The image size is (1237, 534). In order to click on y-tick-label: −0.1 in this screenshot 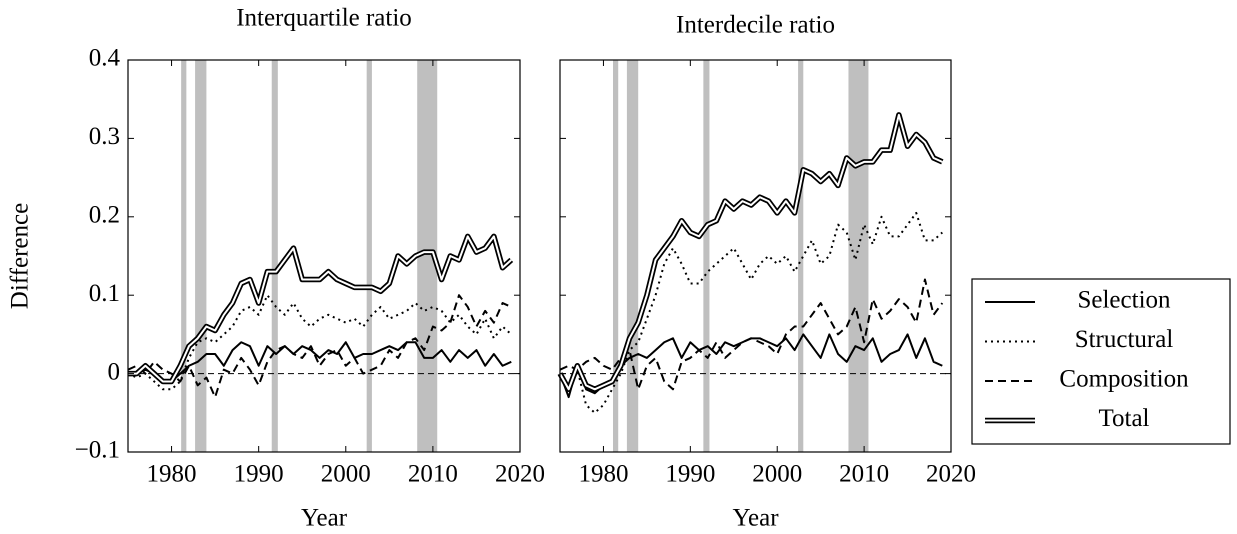, I will do `click(97, 450)`.